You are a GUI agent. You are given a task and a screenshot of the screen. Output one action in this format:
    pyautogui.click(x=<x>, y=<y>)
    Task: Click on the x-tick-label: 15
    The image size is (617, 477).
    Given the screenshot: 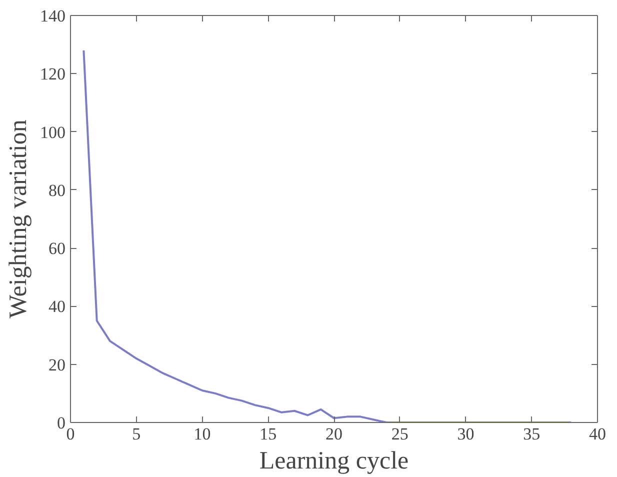 What is the action you would take?
    pyautogui.click(x=268, y=434)
    